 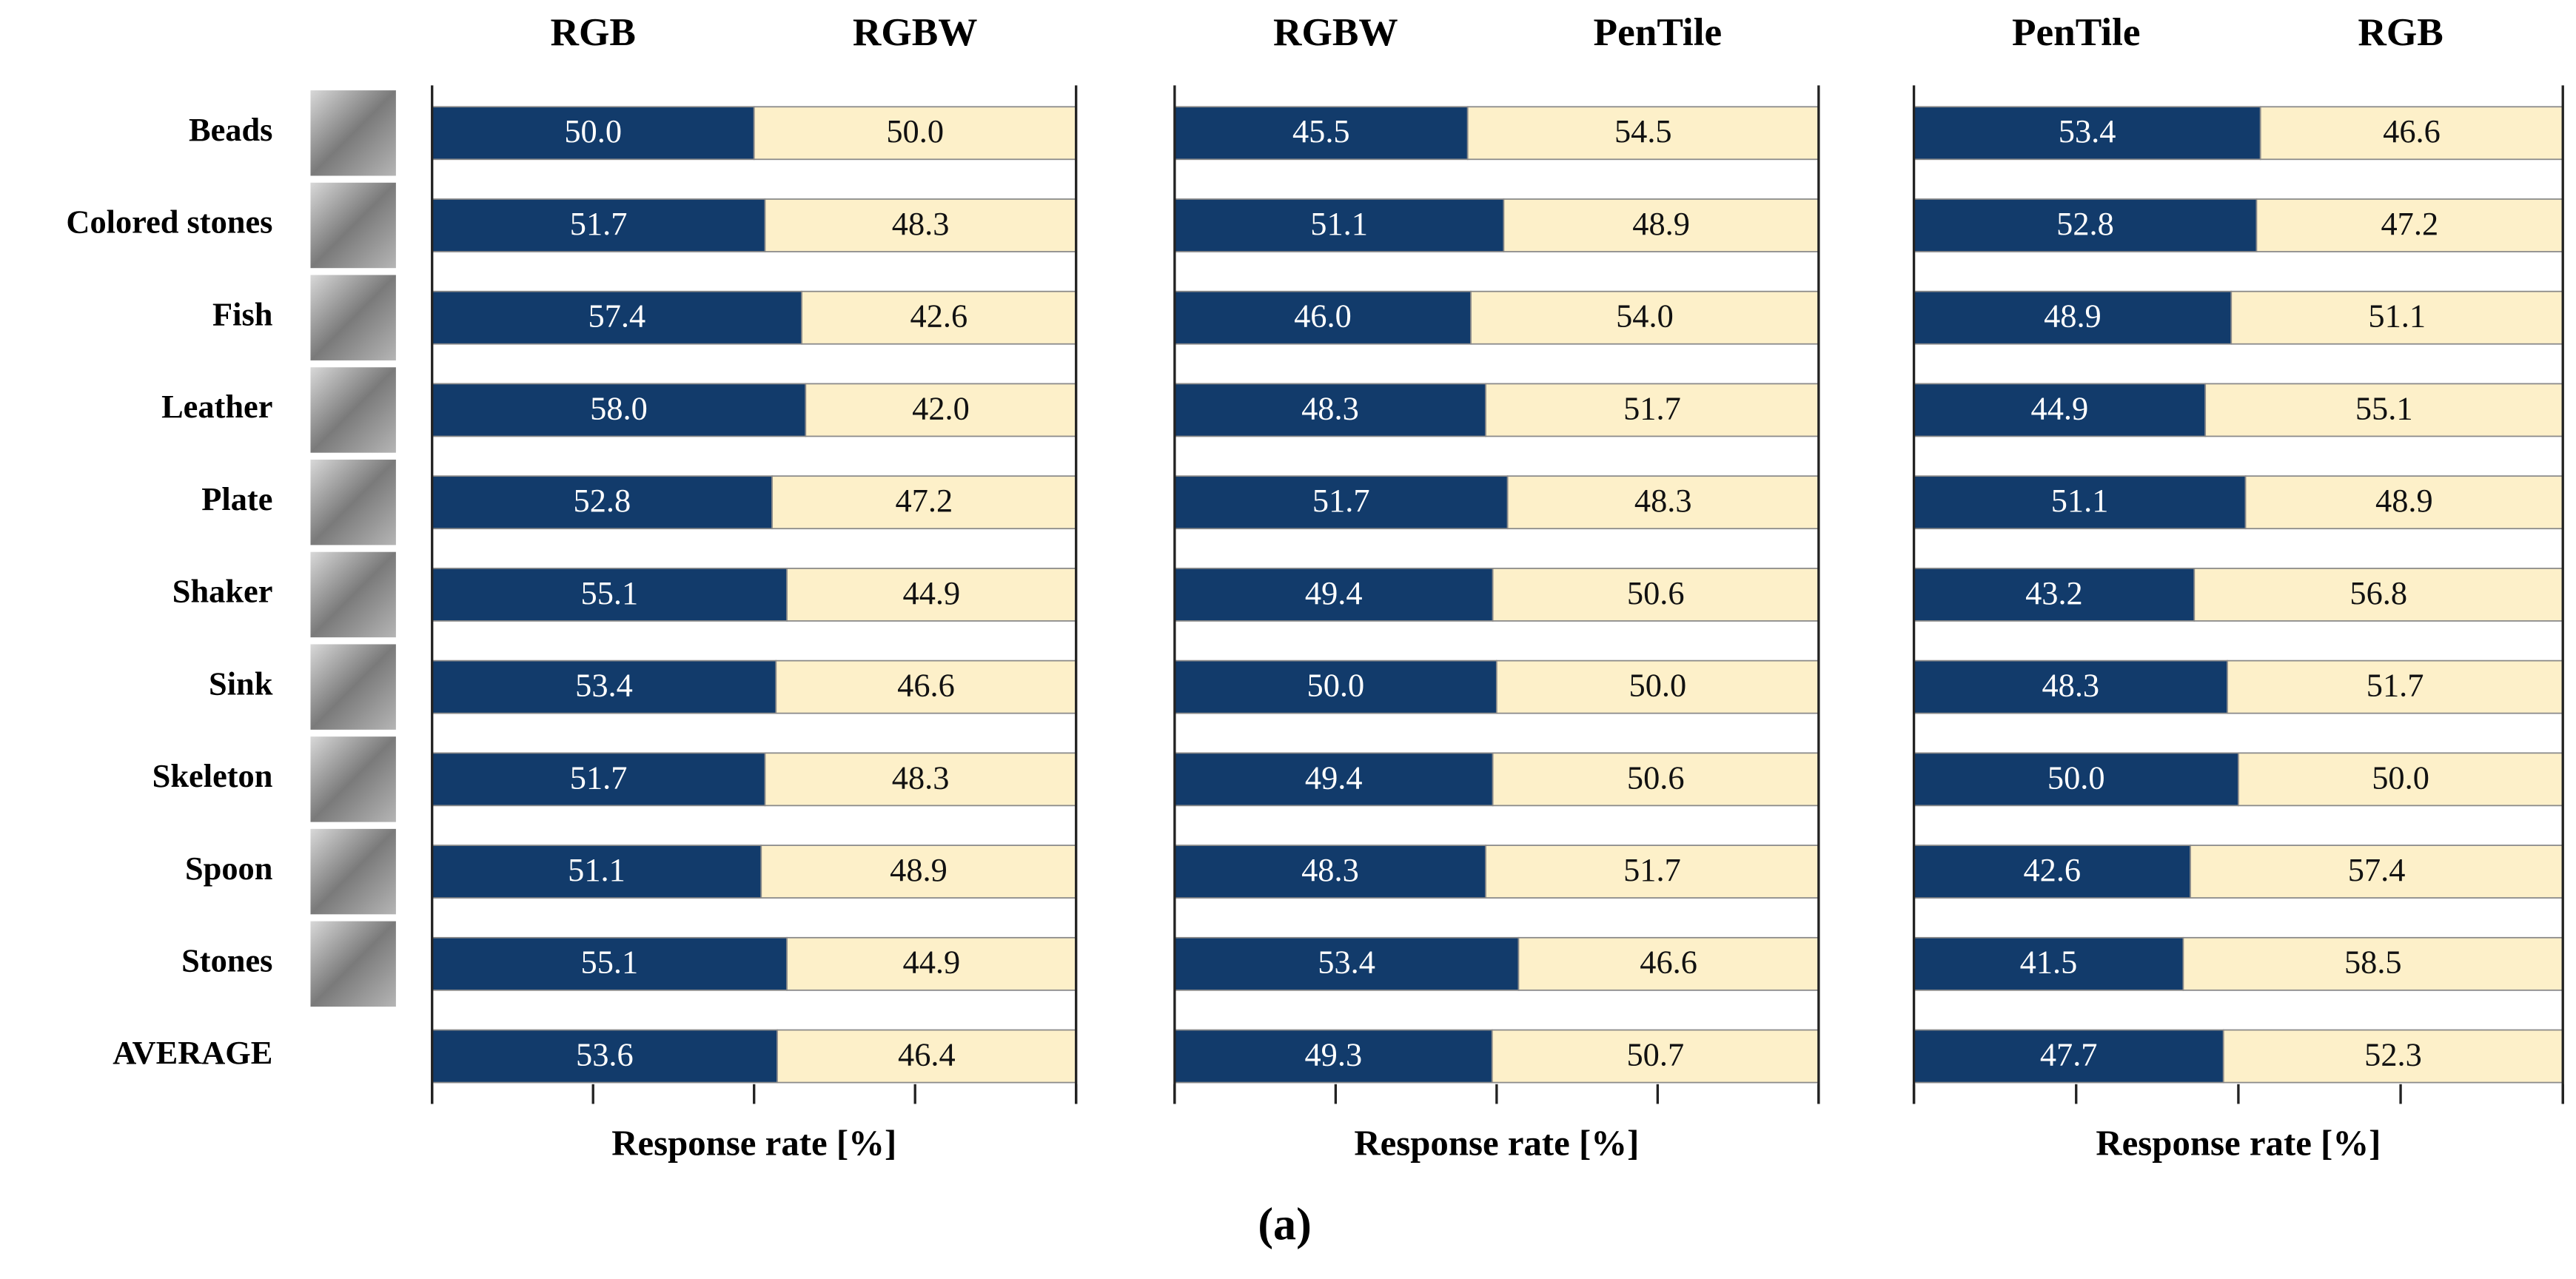 I want to click on value-label: 50.7, so click(x=1655, y=1053).